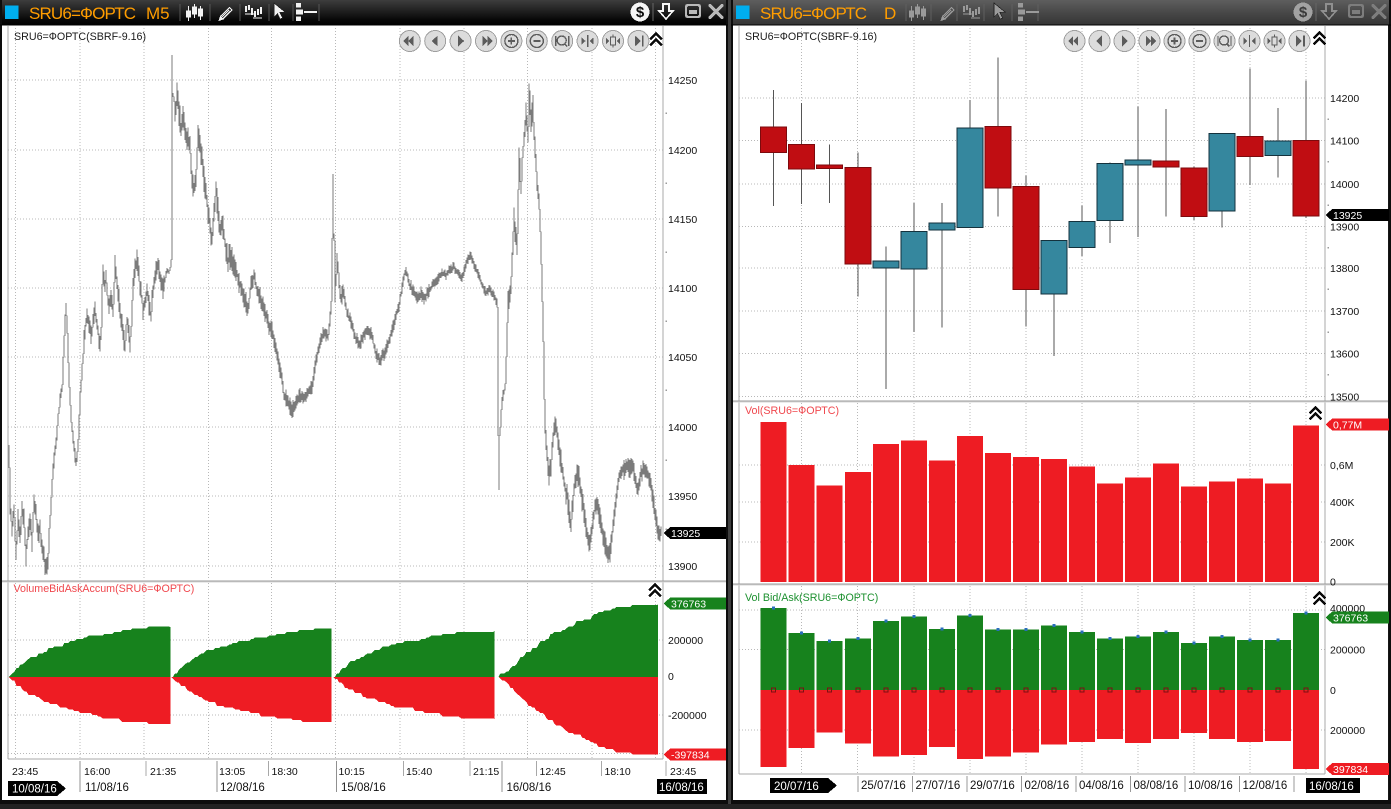  What do you see at coordinates (938, 786) in the screenshot?
I see `svg-text: 27/07/16` at bounding box center [938, 786].